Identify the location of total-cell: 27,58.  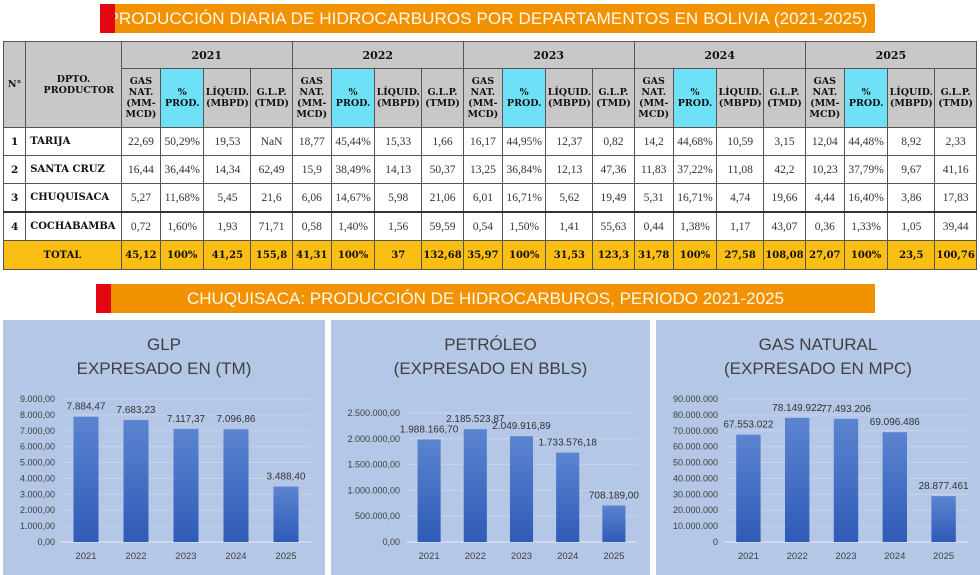
(740, 255).